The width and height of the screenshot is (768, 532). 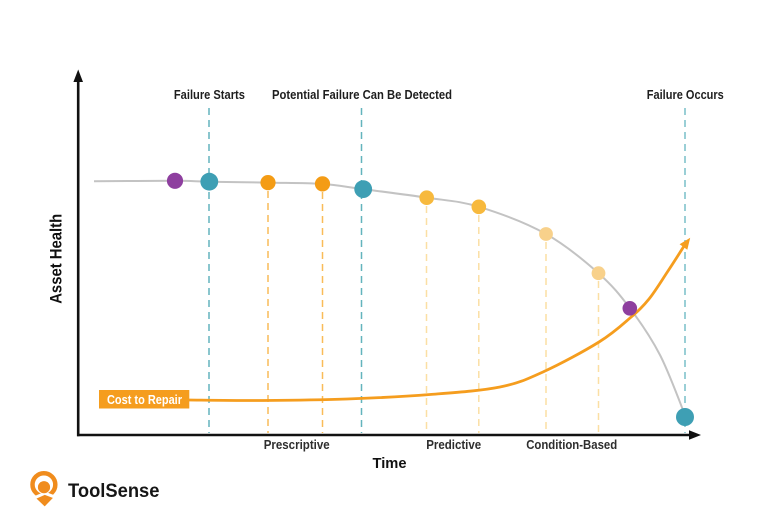 I want to click on svg-text: Failure Occurs, so click(x=685, y=95).